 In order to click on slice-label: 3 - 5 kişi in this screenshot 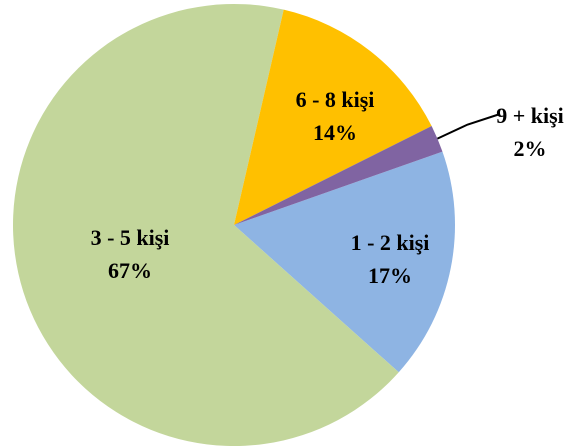, I will do `click(130, 237)`.